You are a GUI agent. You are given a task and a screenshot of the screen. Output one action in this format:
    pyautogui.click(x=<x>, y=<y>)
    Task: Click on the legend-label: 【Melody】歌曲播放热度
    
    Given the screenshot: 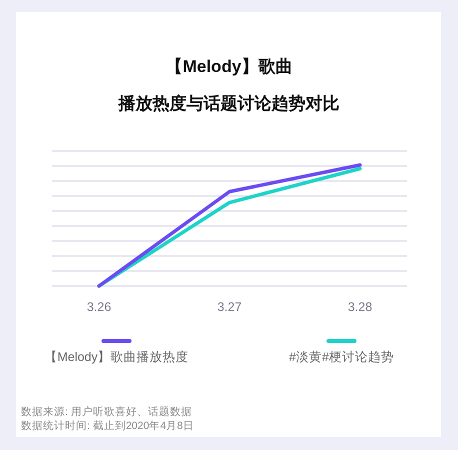 What is the action you would take?
    pyautogui.click(x=116, y=356)
    